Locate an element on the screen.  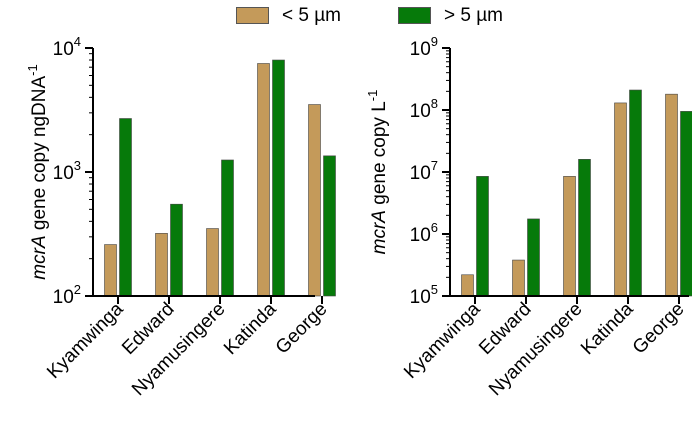
bar-vol-nyamusingere-small is located at coordinates (569, 236).